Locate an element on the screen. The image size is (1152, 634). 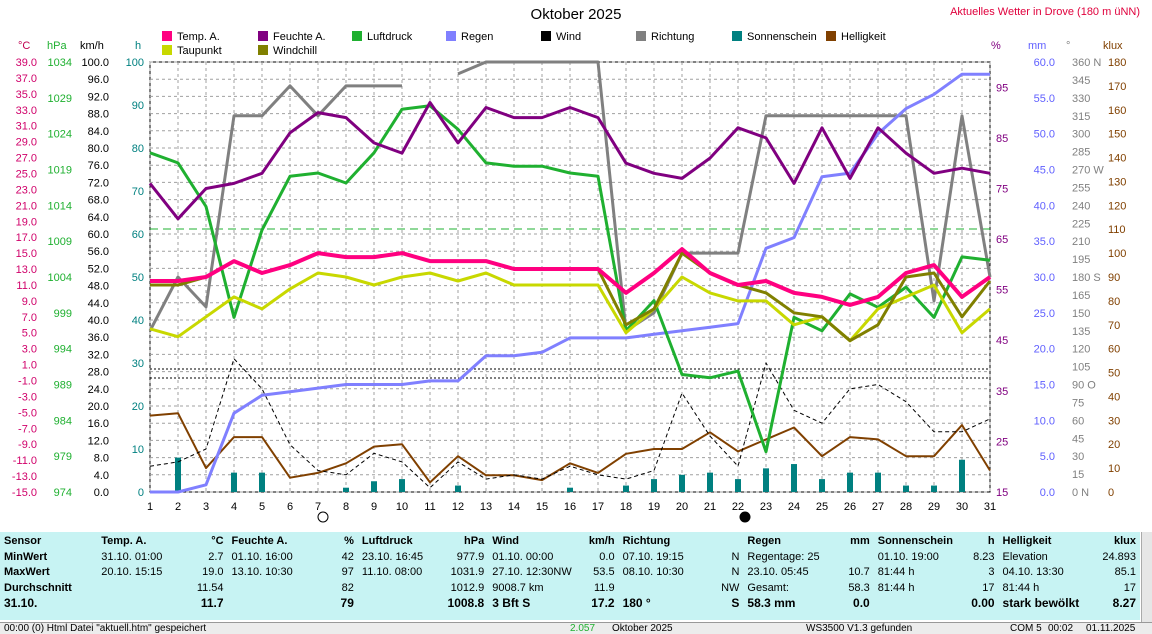
stats-cell-value: 11.9 is located at coordinates (604, 587).